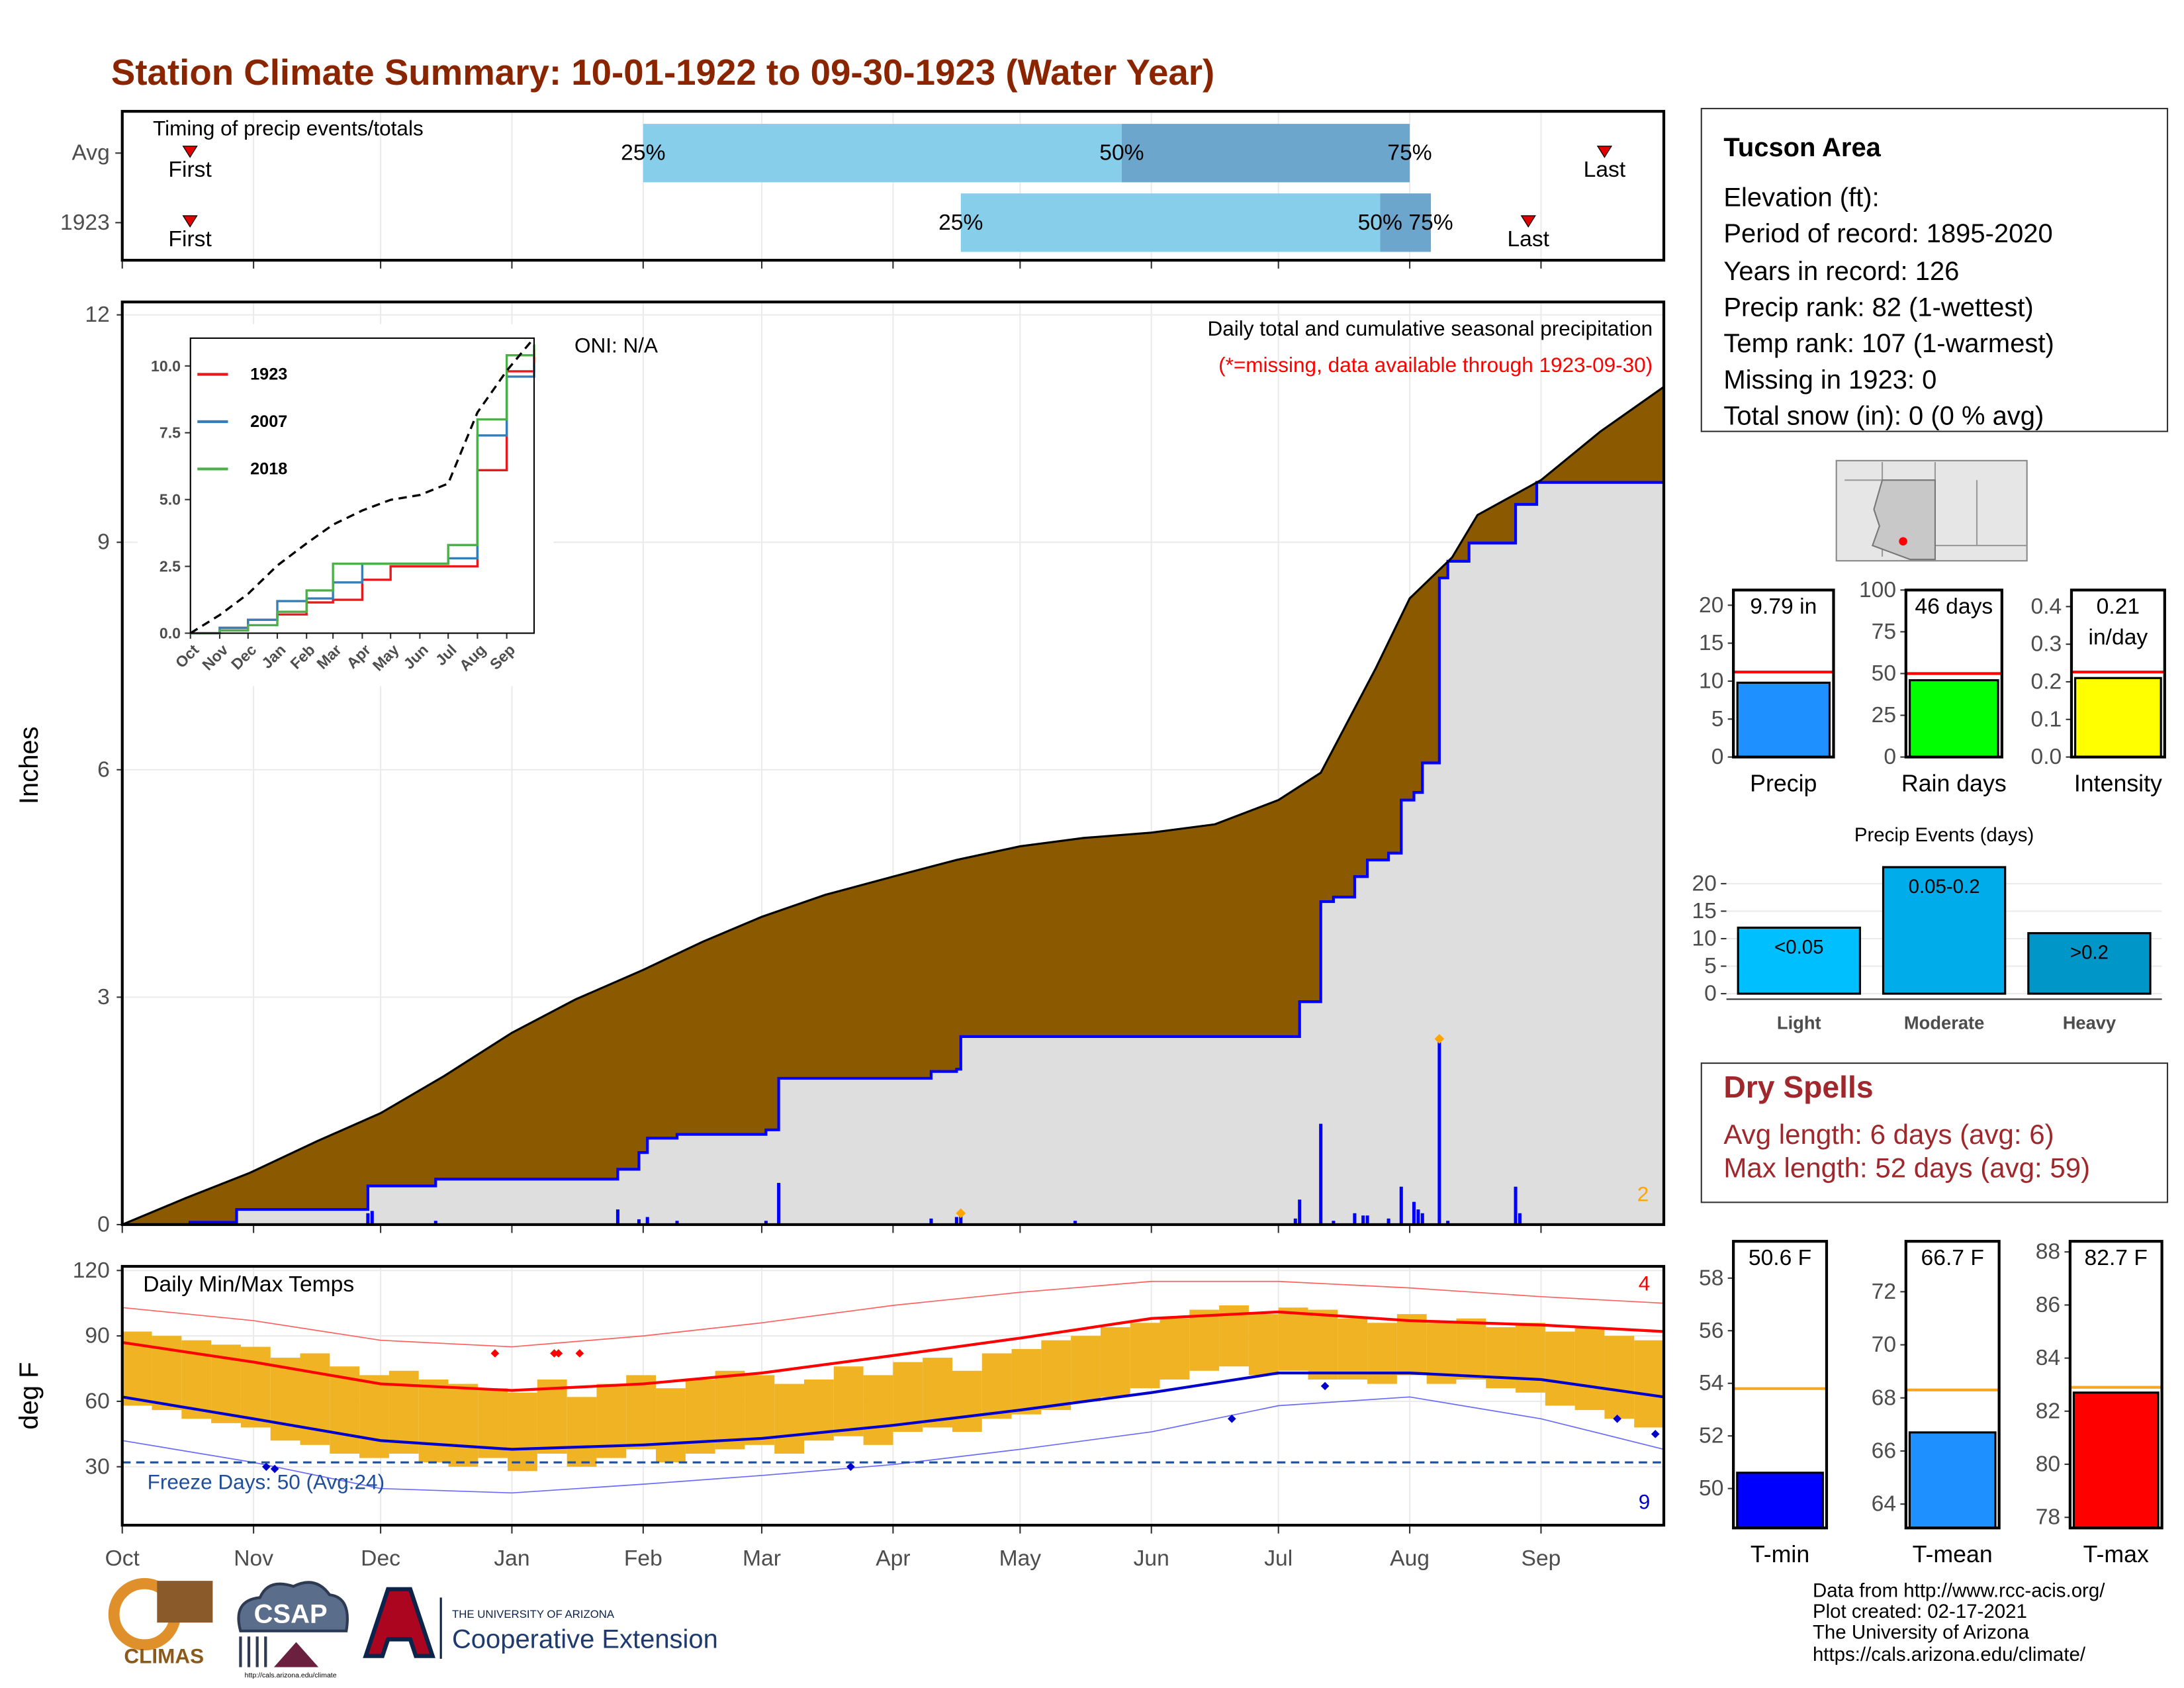  Describe the element at coordinates (1888, 343) in the screenshot. I see `info-line: Temp rank: 107 (1-warmest)` at that location.